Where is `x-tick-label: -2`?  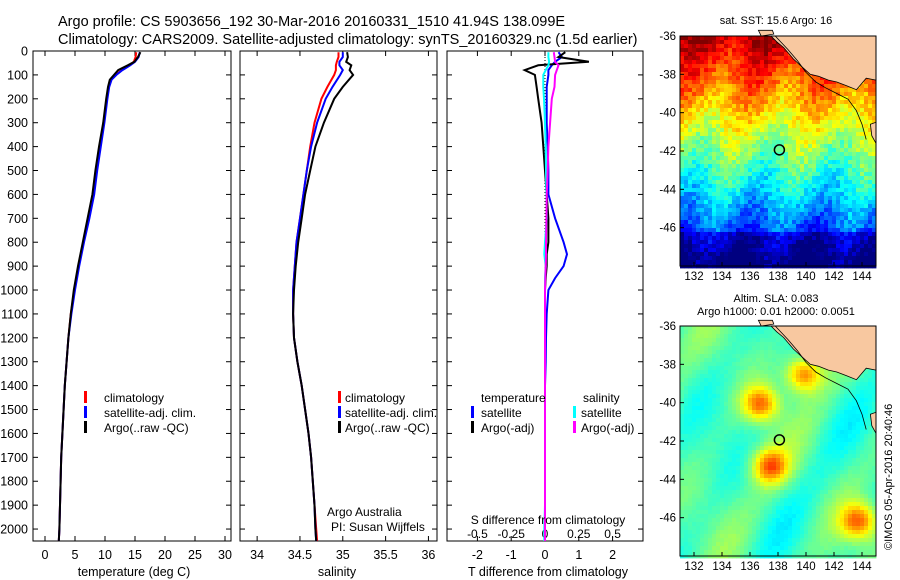
x-tick-label: -2 is located at coordinates (477, 555).